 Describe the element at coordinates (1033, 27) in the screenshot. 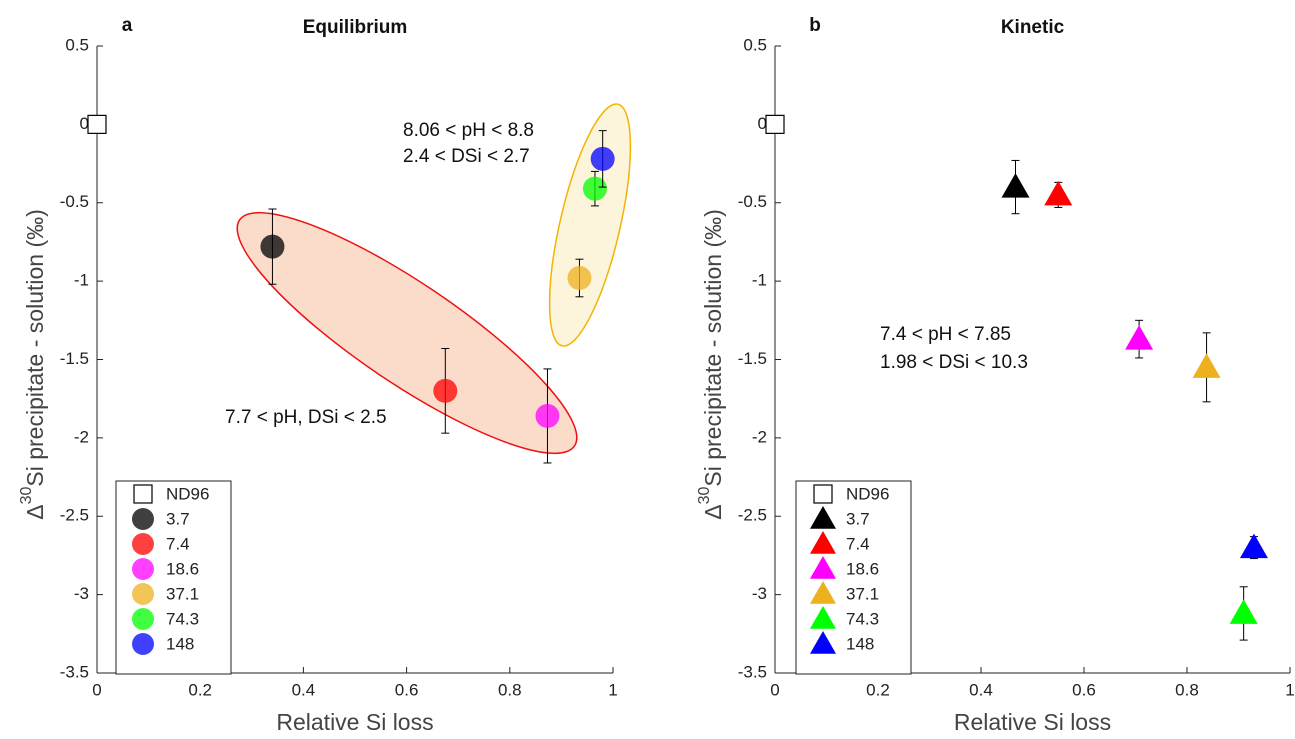

I see `chart-title: Kinetic` at that location.